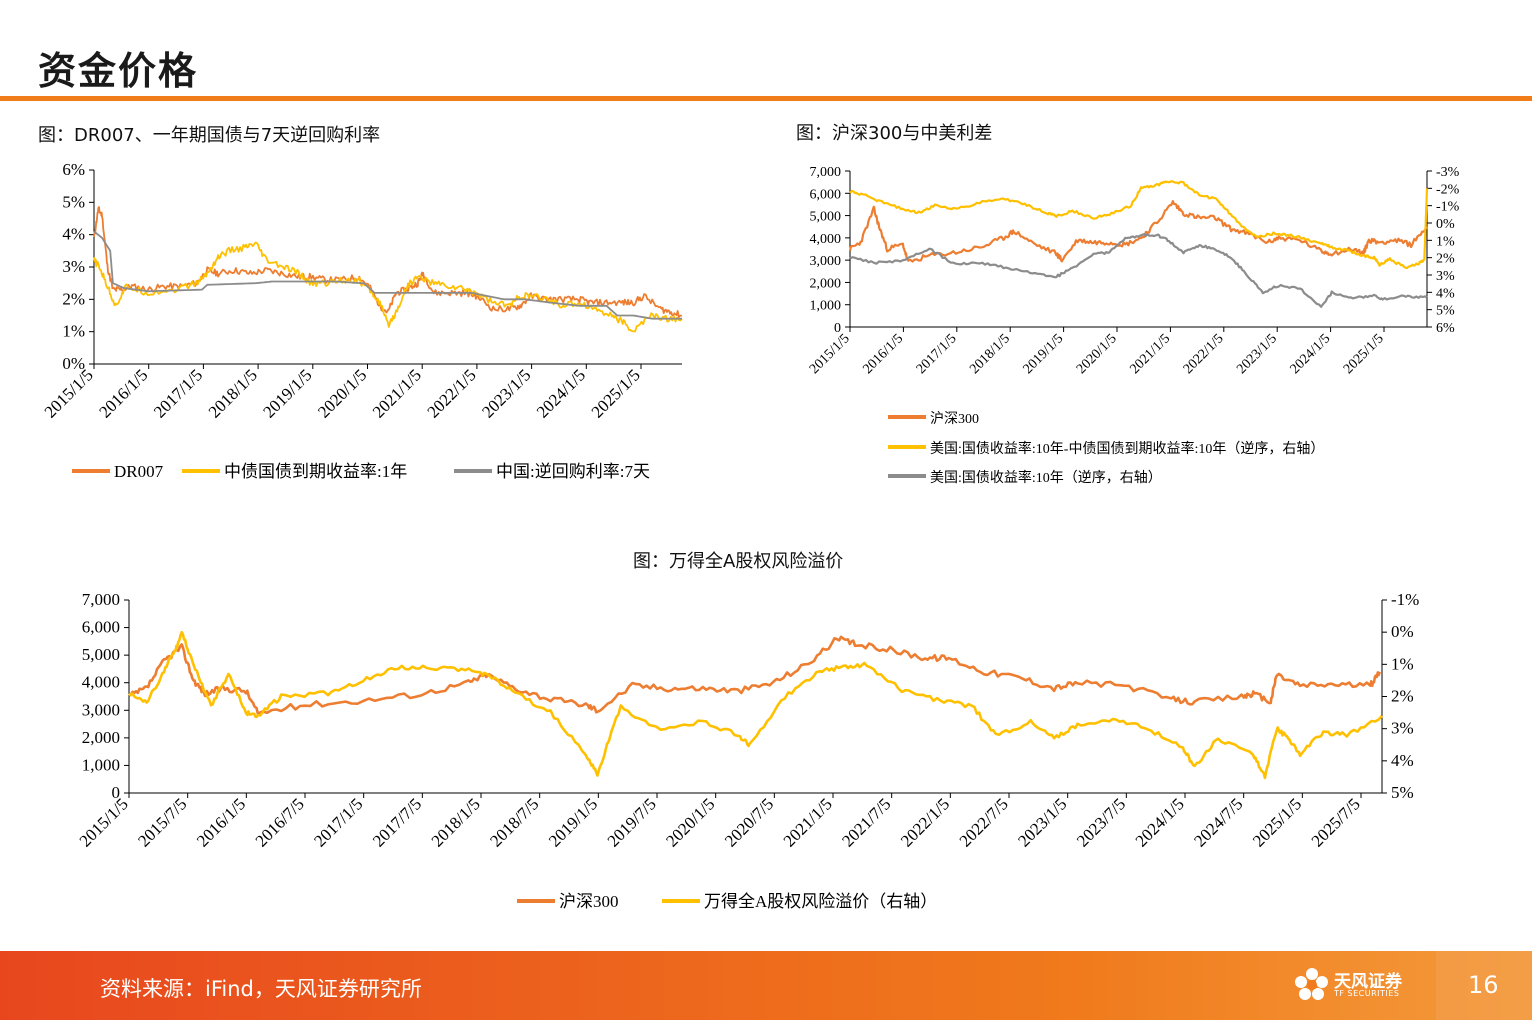 Image resolution: width=1532 pixels, height=1020 pixels. I want to click on y-tick-label: 6%, so click(73, 169).